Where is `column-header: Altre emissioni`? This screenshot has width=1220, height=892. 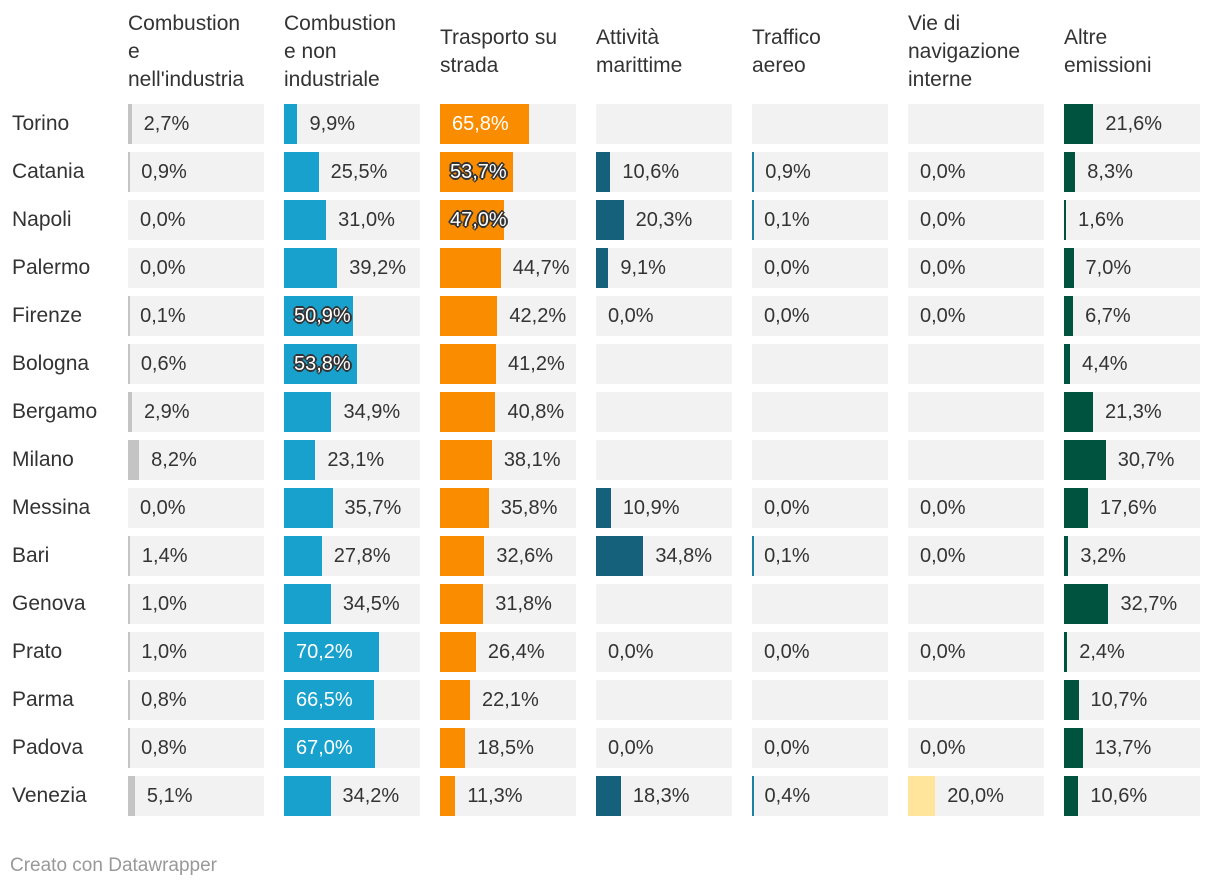 column-header: Altre emissioni is located at coordinates (1139, 52).